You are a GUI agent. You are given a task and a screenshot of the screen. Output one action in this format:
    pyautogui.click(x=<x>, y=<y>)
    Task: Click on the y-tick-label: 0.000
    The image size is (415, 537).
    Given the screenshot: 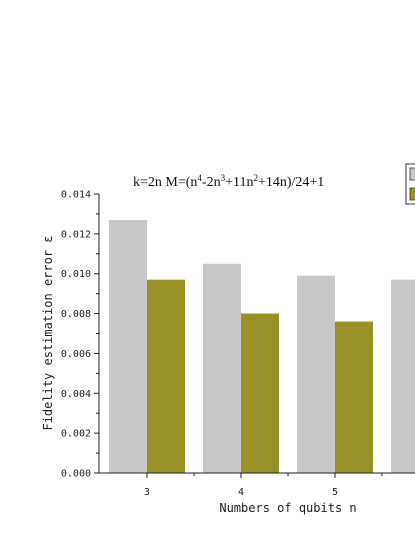 What is the action you would take?
    pyautogui.click(x=76, y=474)
    